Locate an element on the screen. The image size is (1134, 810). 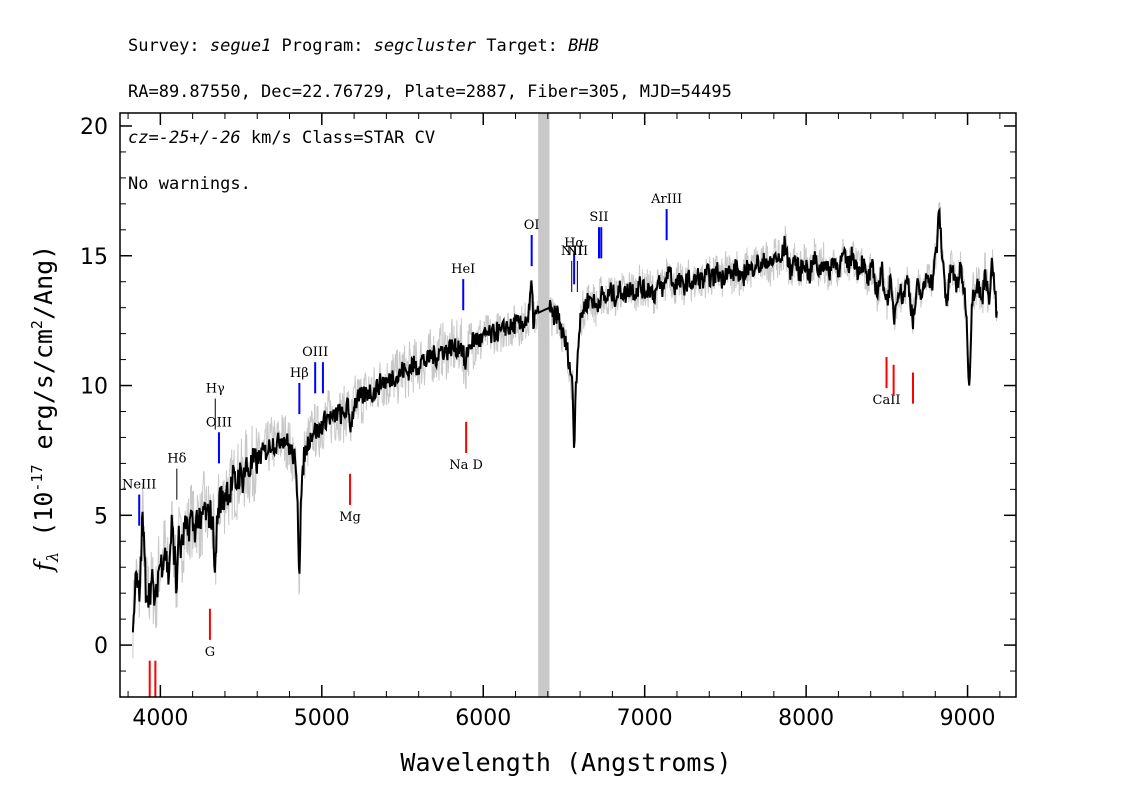
absorption-line-label: Mg is located at coordinates (350, 517).